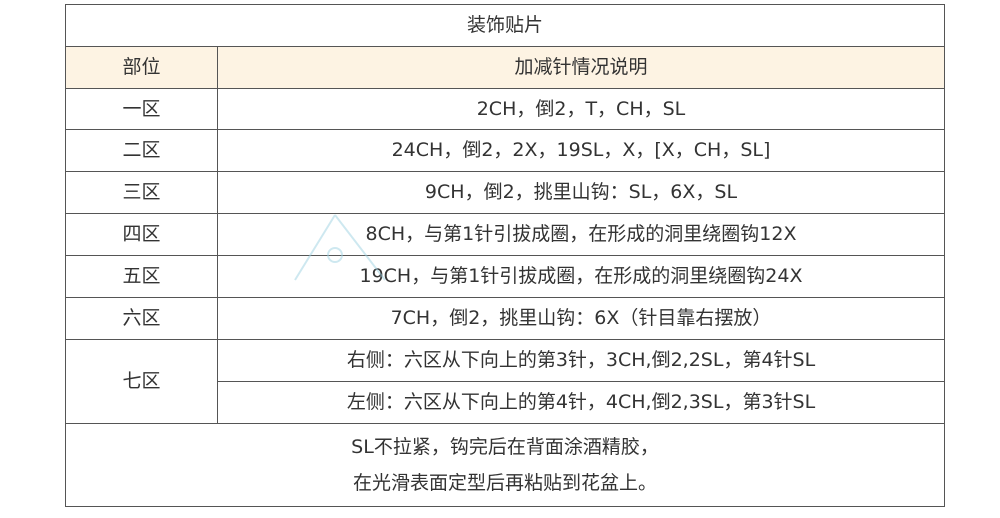 This screenshot has width=1000, height=518. What do you see at coordinates (581, 192) in the screenshot?
I see `desc-cell: 9CH，倒2，挑里山钩：SL，6X，SL` at bounding box center [581, 192].